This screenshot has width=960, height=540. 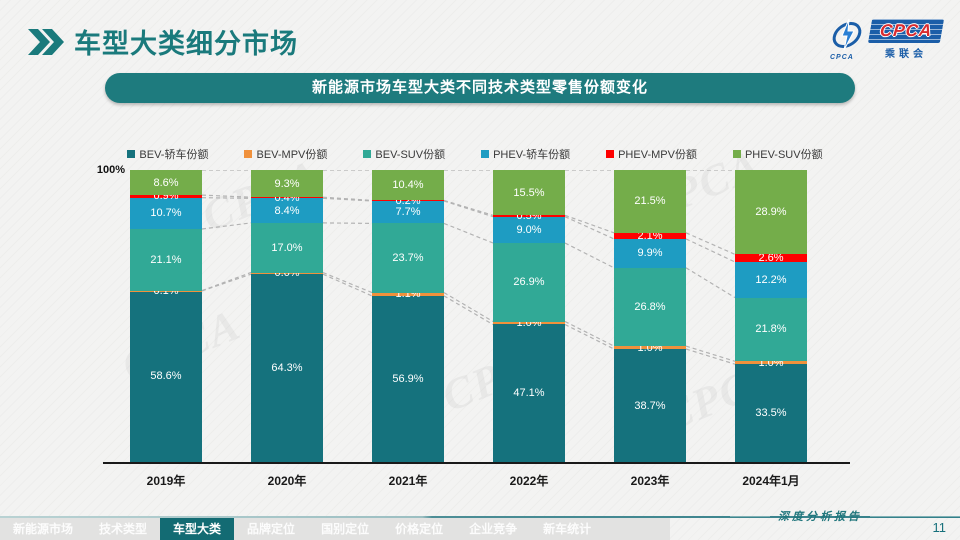 I want to click on footer-nav-item-车型大类: 车型大类, so click(x=197, y=529).